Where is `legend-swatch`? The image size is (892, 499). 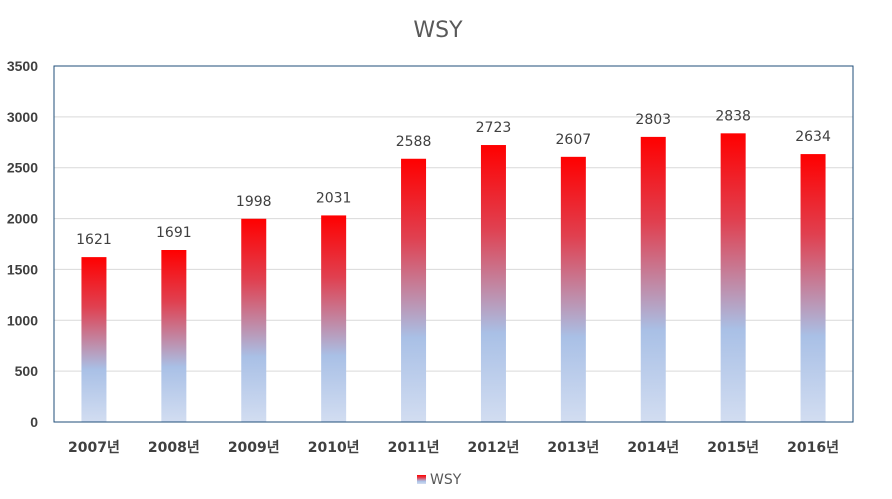 legend-swatch is located at coordinates (421, 479).